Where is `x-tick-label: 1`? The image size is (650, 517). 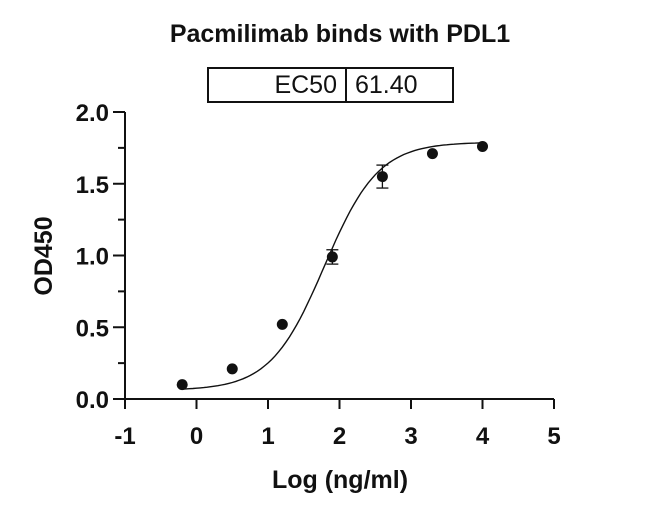
x-tick-label: 1 is located at coordinates (267, 436).